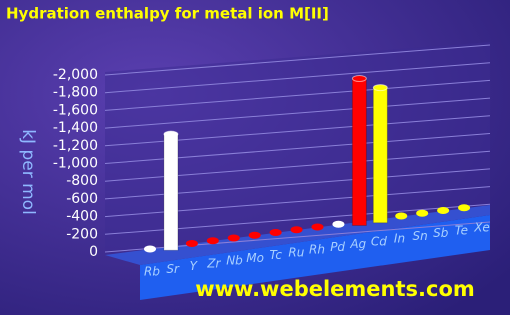 Image resolution: width=510 pixels, height=315 pixels. I want to click on x-tick-label: Pd, so click(337, 247).